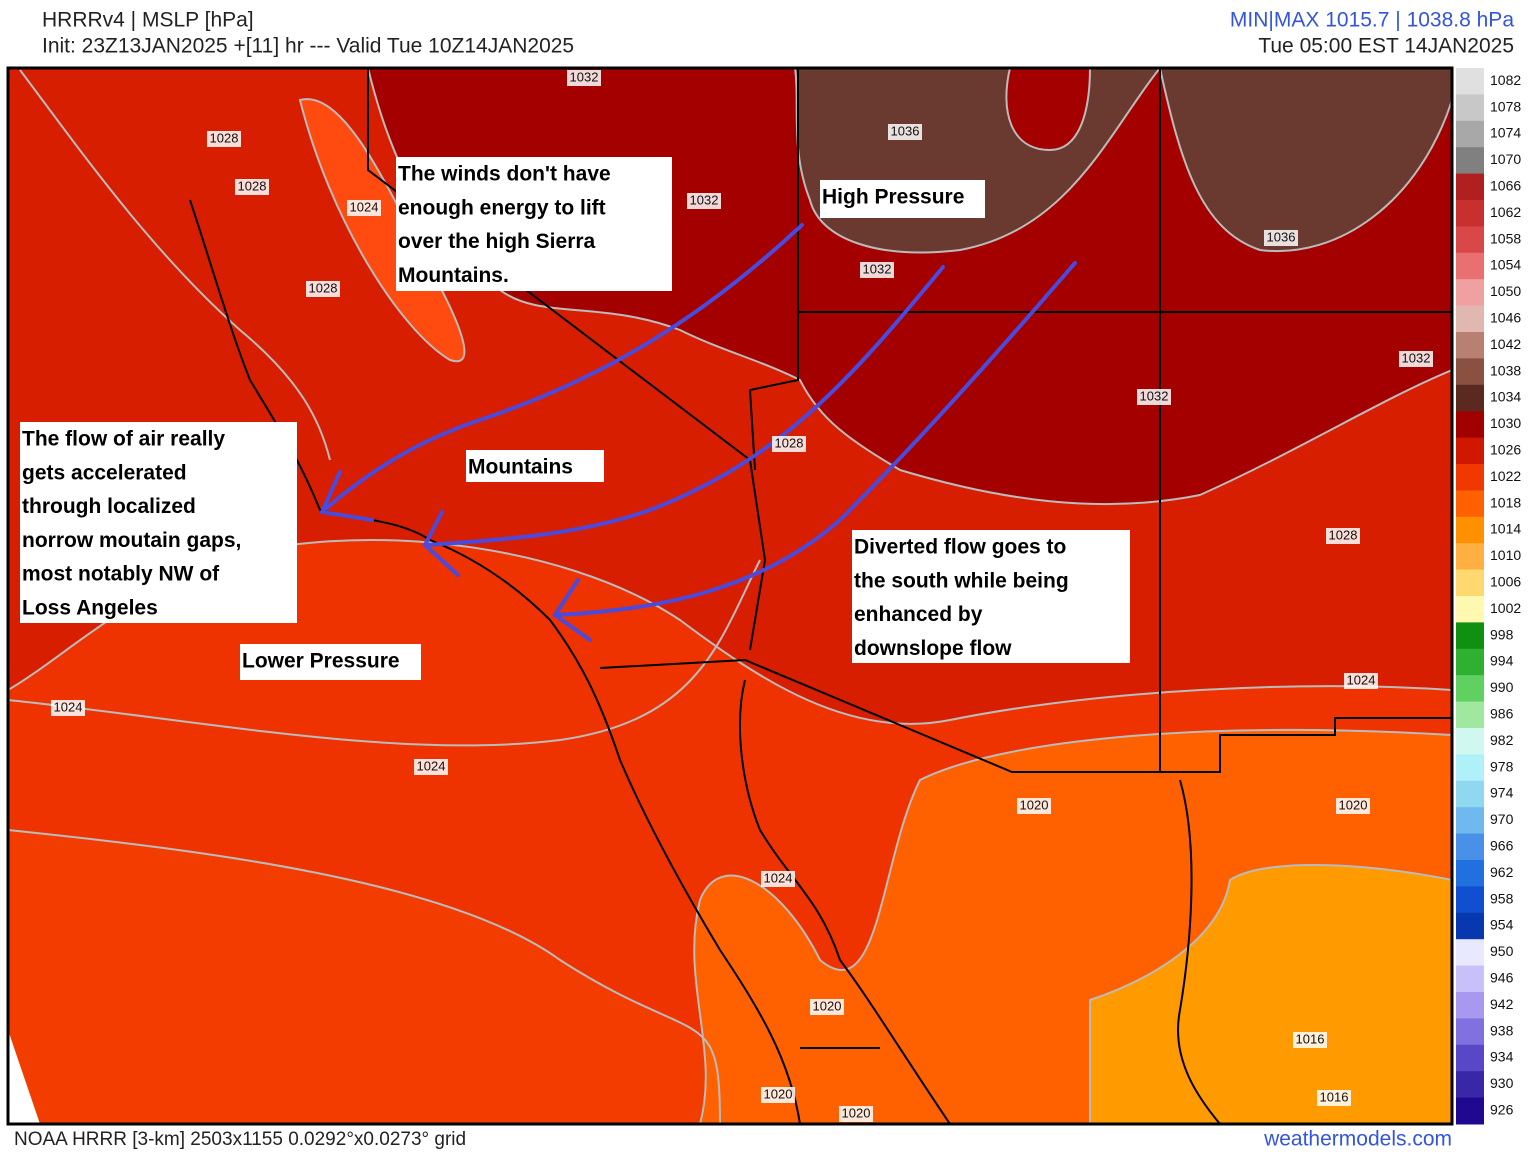 The image size is (1540, 1158). What do you see at coordinates (918, 614) in the screenshot?
I see `annotation-text: enhanced by` at bounding box center [918, 614].